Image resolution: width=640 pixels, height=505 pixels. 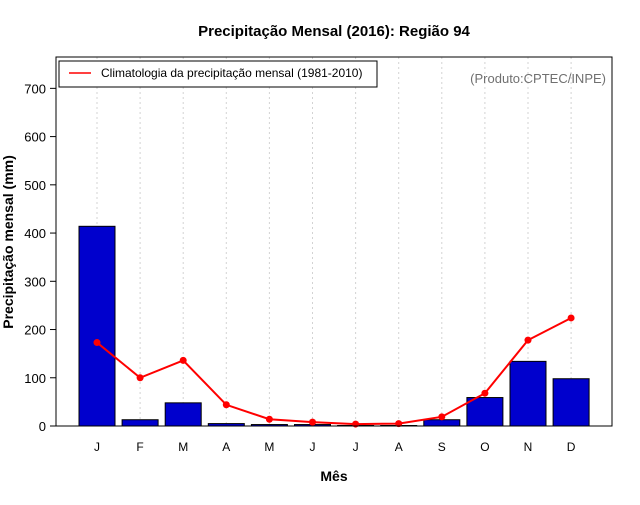 I want to click on y-tick-label: 200, so click(x=35, y=330).